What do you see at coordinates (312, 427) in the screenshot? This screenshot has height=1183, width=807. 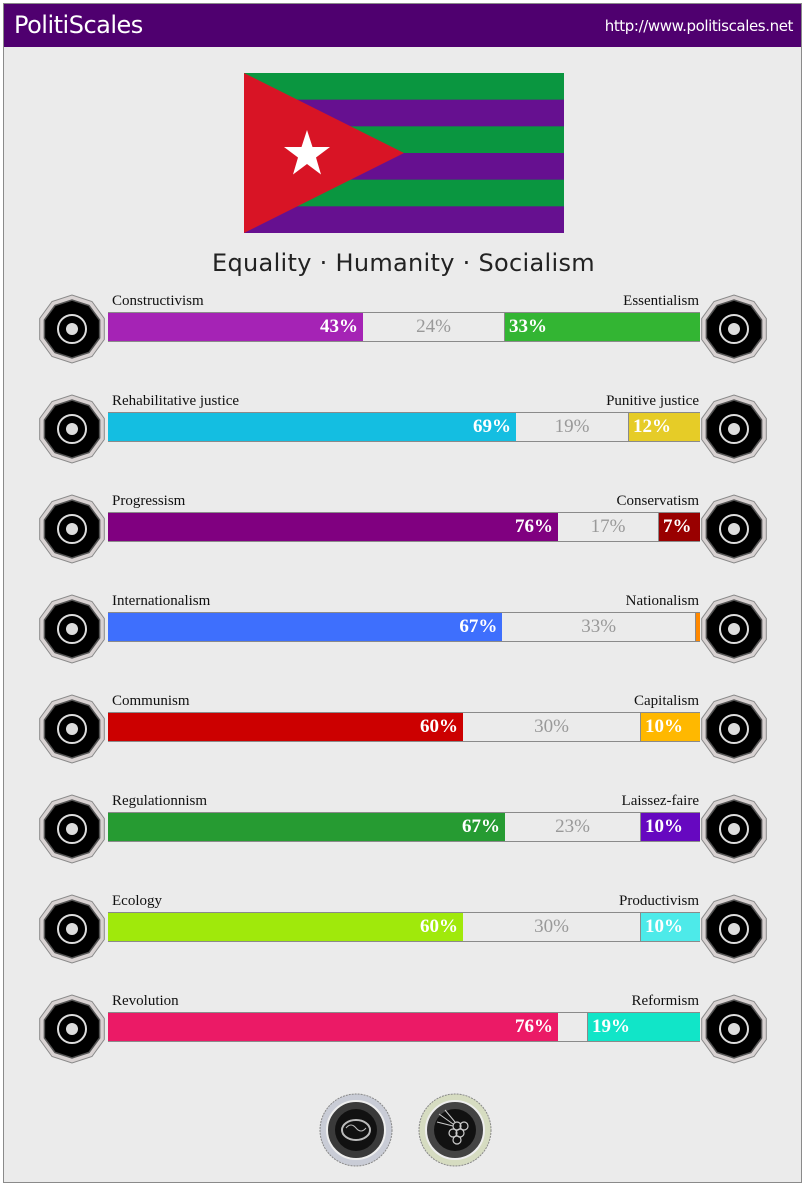 I see `left-value: 69%` at bounding box center [312, 427].